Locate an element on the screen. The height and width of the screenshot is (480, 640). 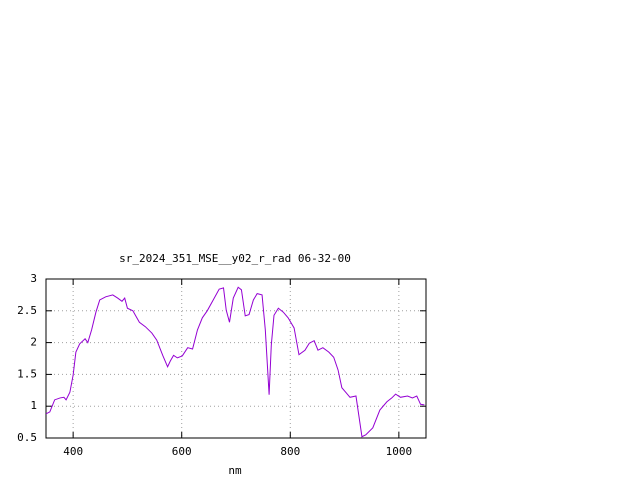
x-tick-label: 1000 is located at coordinates (399, 451).